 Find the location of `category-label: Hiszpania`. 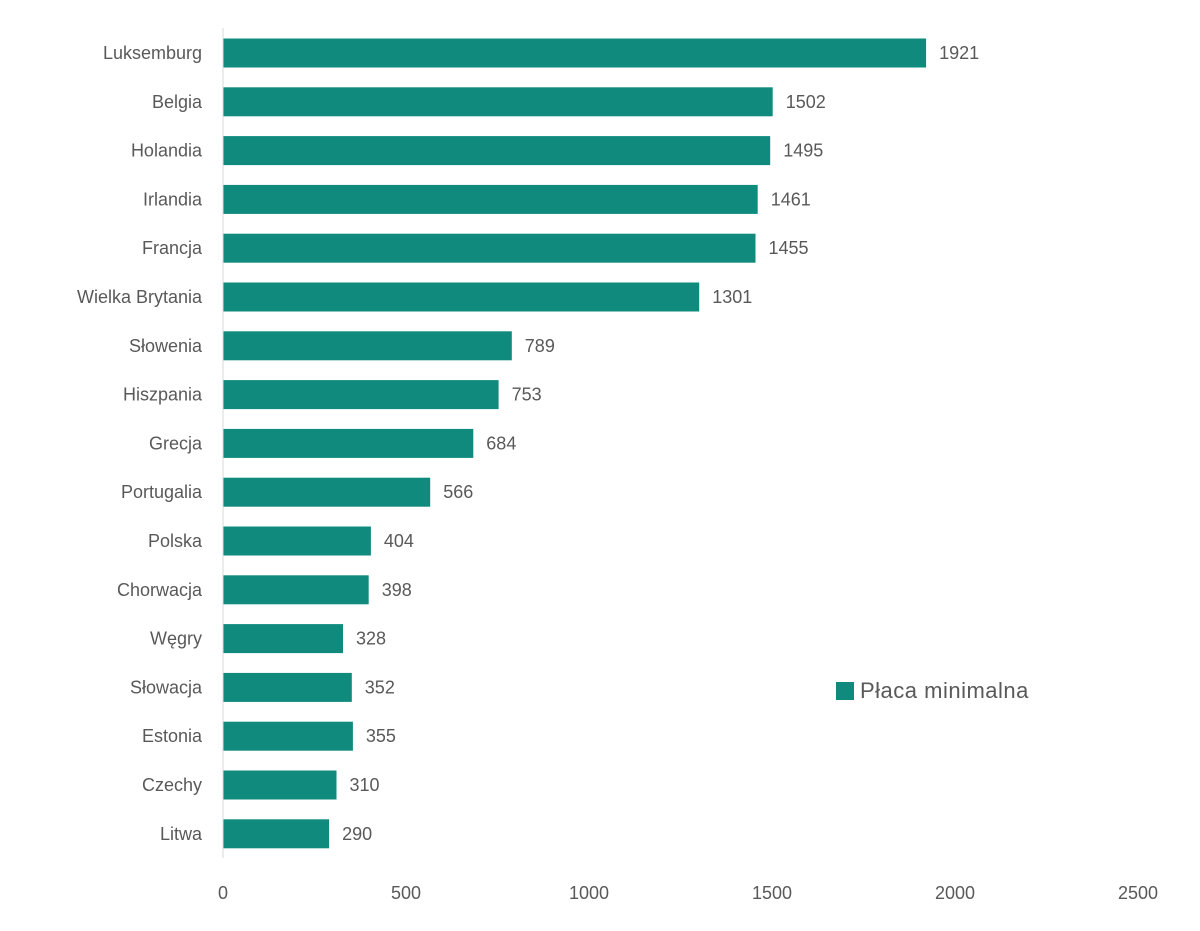

category-label: Hiszpania is located at coordinates (163, 395).